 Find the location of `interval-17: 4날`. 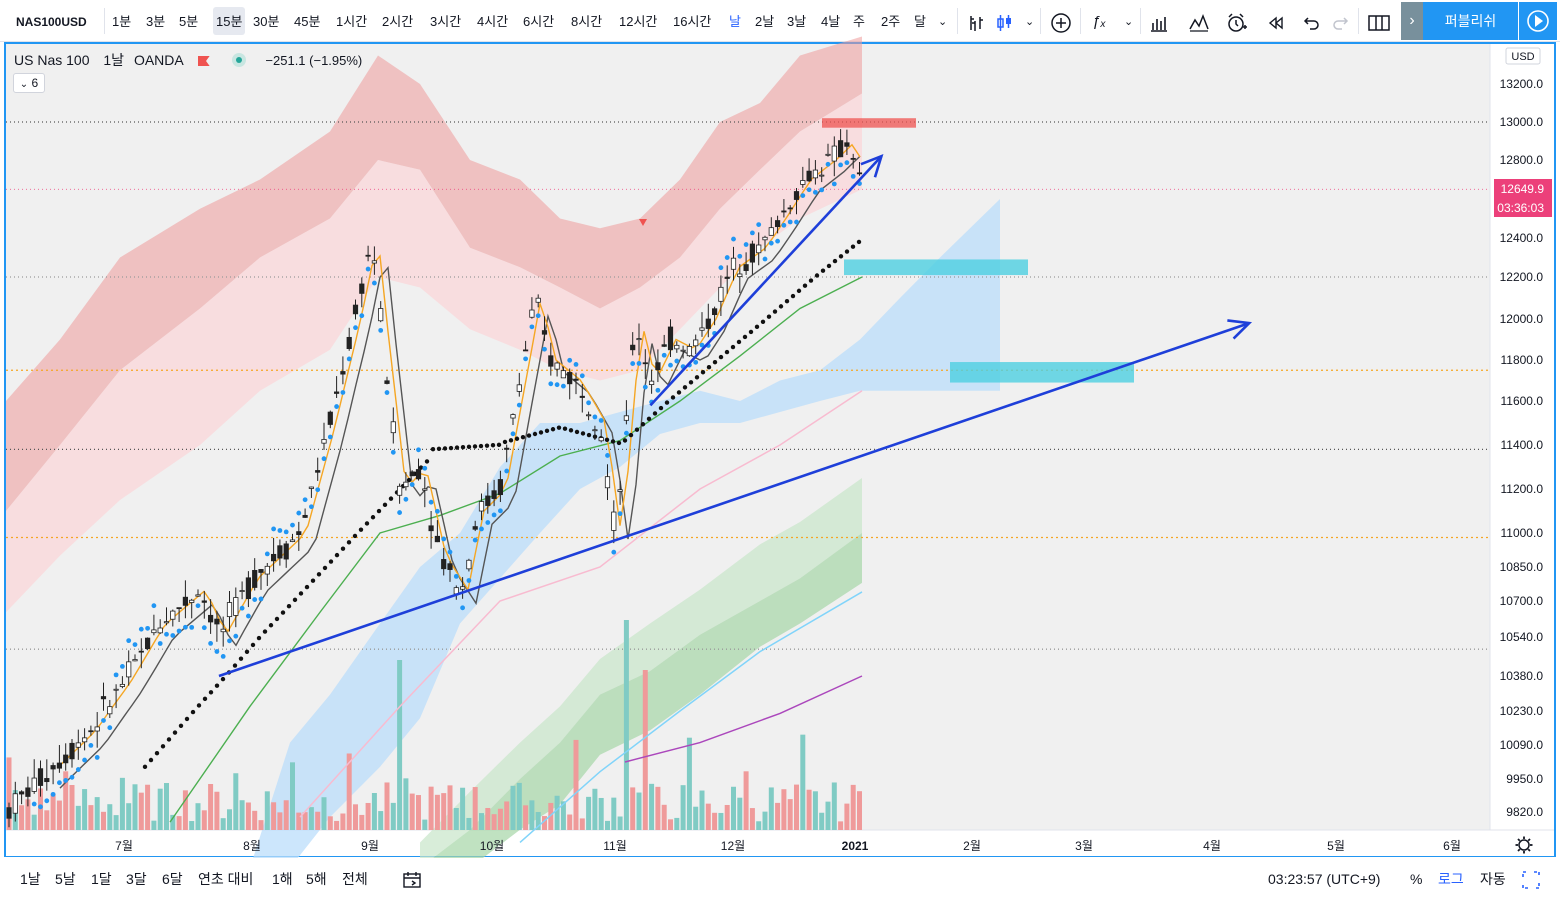

interval-17: 4날 is located at coordinates (831, 21).